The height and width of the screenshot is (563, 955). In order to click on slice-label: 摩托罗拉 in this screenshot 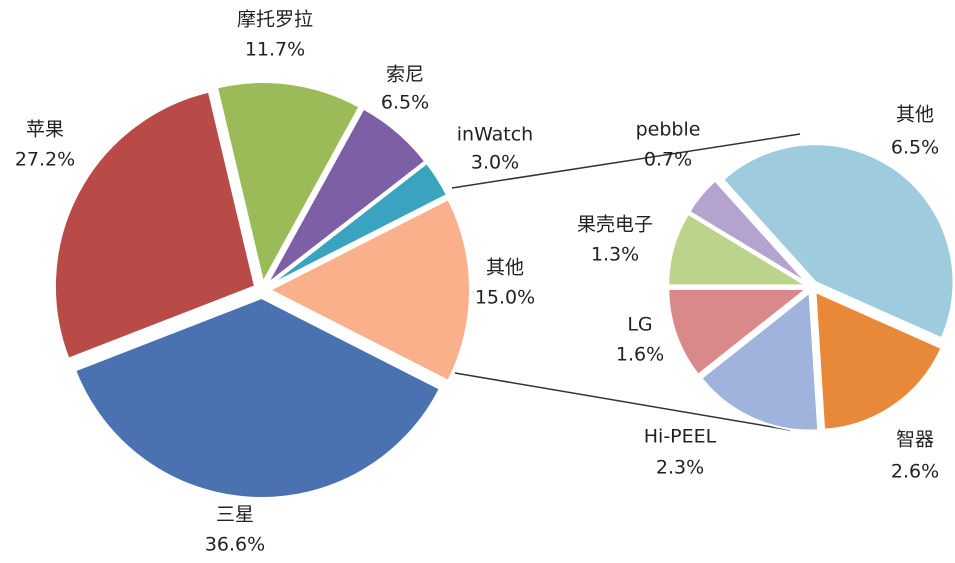, I will do `click(275, 20)`.